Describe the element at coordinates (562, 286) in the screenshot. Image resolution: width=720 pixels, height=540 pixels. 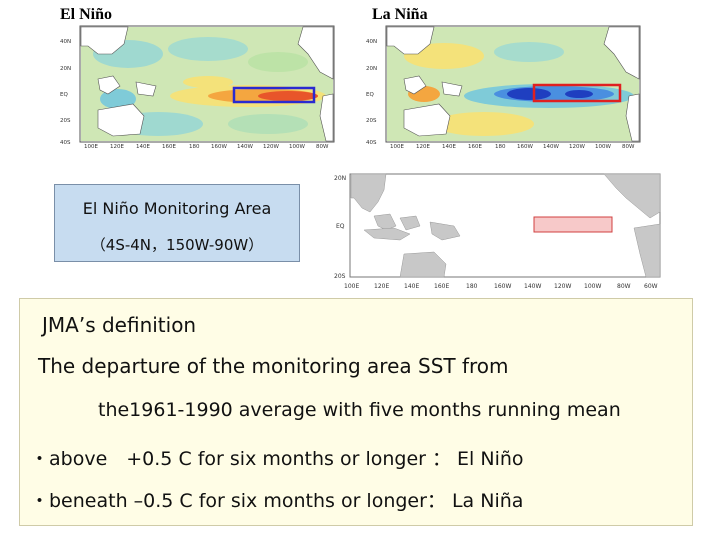
I see `region-lon-label: 120W` at that location.